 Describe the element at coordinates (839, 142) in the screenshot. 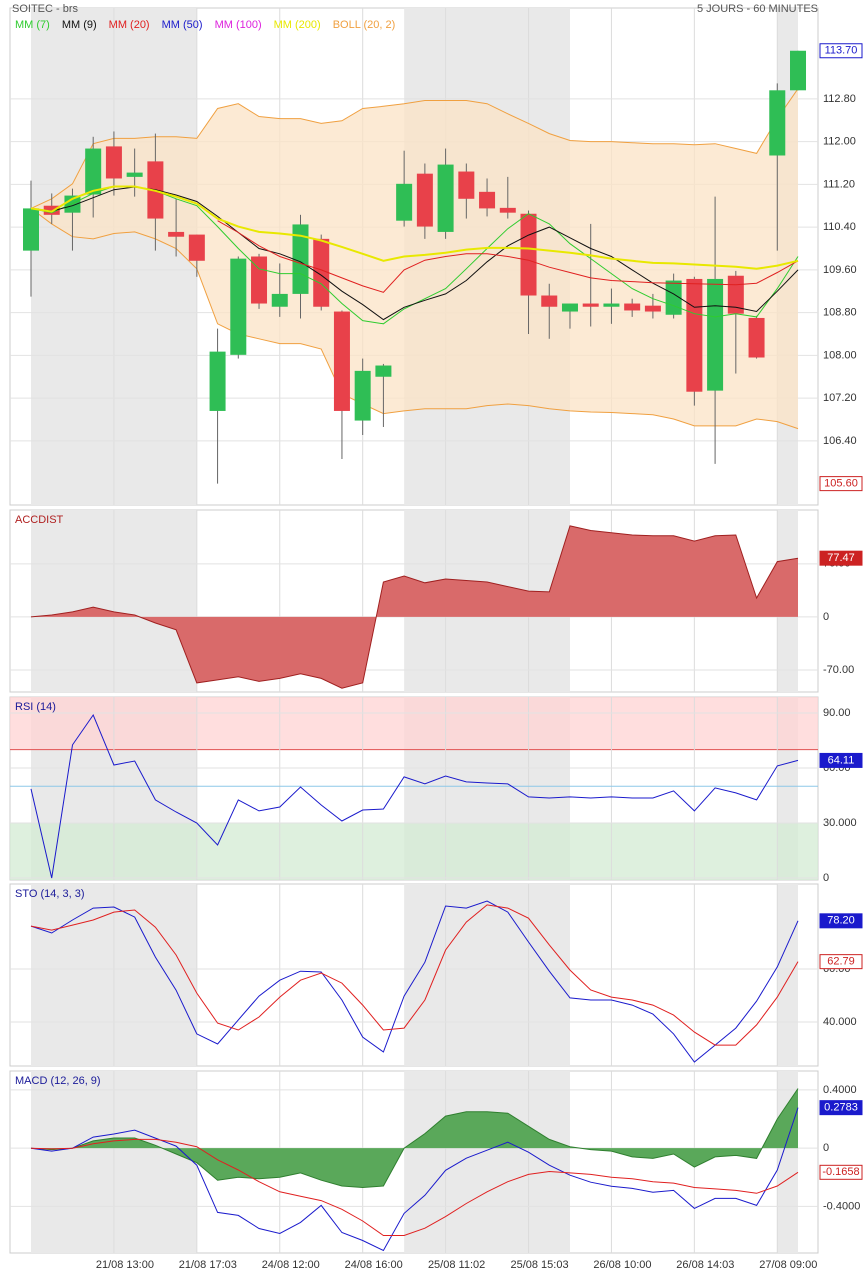

I see `y-tick-label: 112.00` at that location.